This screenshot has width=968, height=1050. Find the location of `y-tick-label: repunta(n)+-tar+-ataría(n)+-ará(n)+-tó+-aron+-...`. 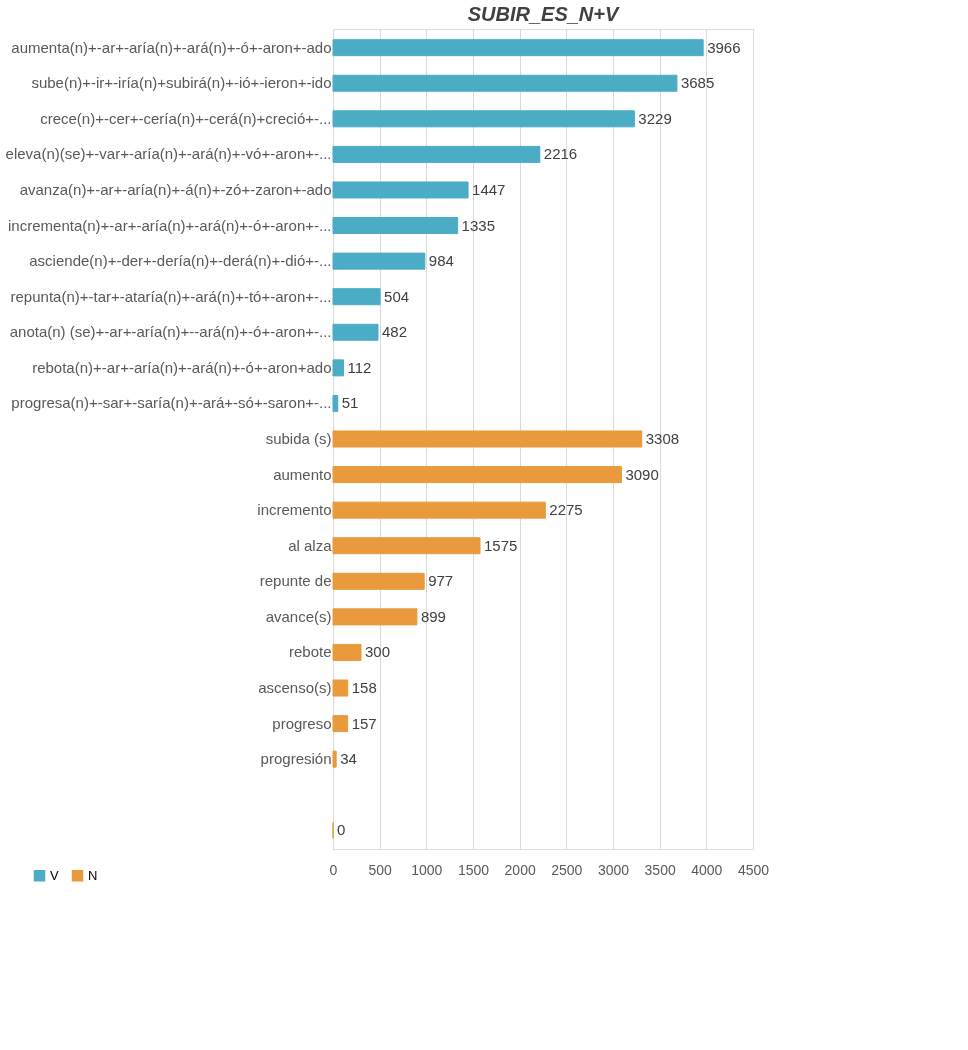

y-tick-label: repunta(n)+-tar+-ataría(n)+-ará(n)+-tó+-aron+-... is located at coordinates (171, 296).